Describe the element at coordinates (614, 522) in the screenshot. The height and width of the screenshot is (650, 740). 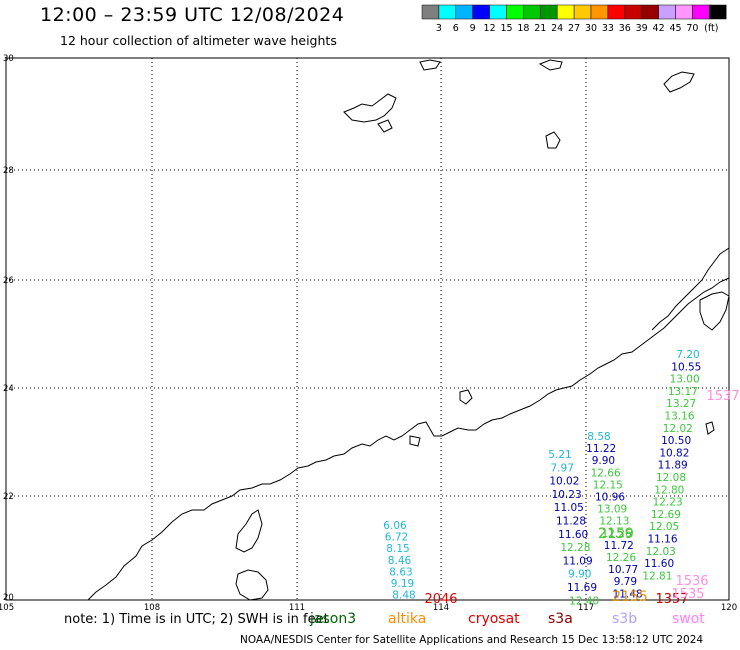
I see `wave-height-label: 12.13` at that location.